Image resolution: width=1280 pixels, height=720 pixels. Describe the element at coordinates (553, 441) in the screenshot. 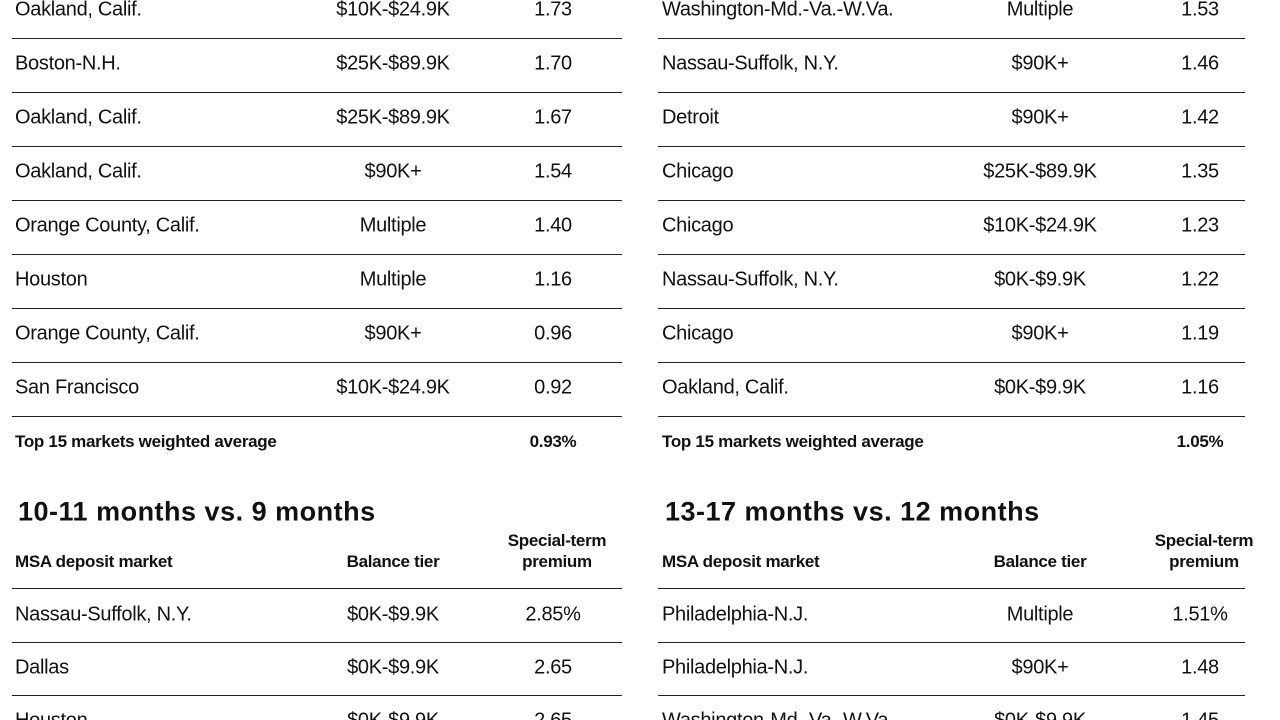

I see `summary-value: 0.93%` at that location.